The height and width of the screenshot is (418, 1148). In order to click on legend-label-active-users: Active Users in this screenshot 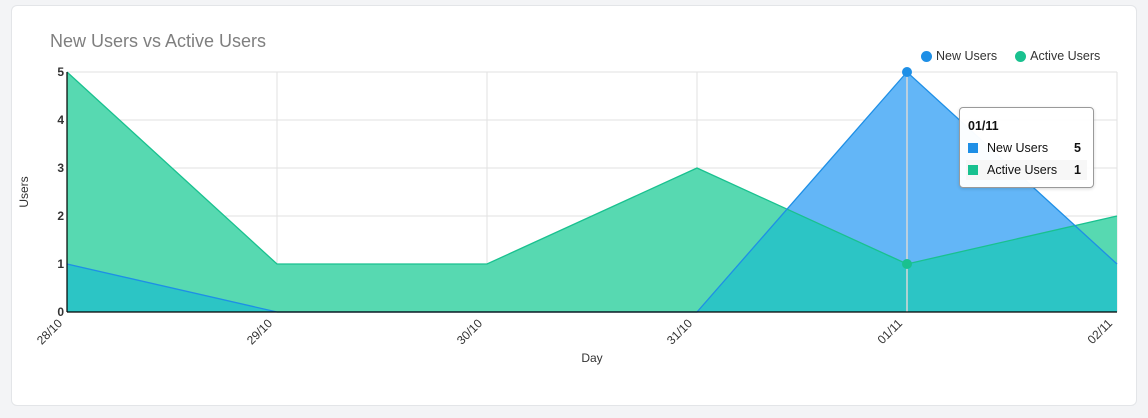, I will do `click(1065, 56)`.